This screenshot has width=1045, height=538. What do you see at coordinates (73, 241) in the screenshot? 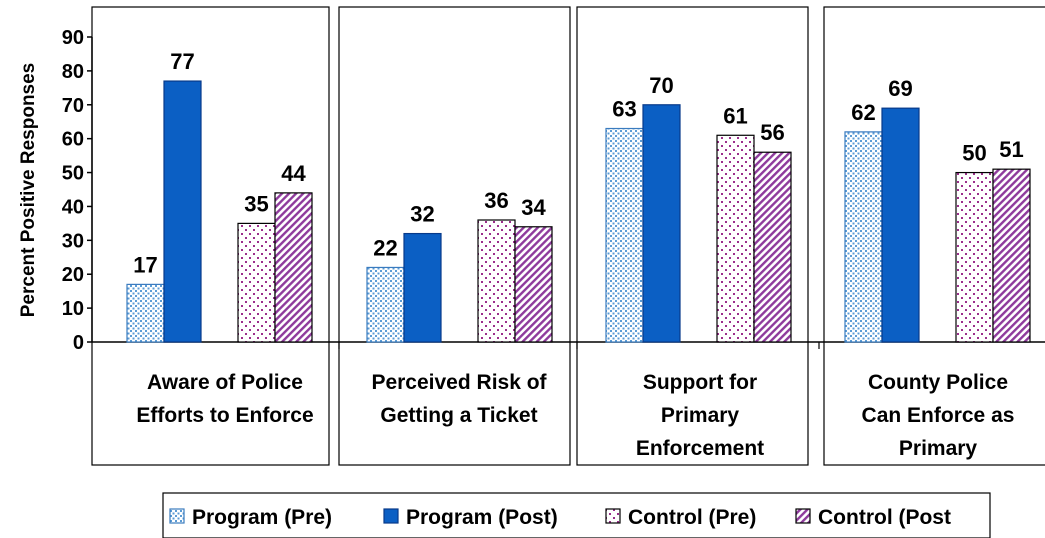
I see `y-tick-label: 30` at bounding box center [73, 241].